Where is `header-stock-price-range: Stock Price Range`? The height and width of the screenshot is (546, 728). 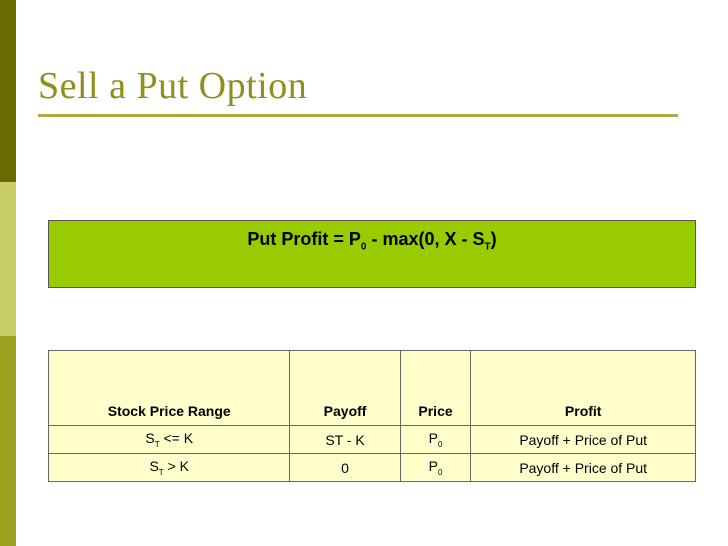 header-stock-price-range: Stock Price Range is located at coordinates (169, 388).